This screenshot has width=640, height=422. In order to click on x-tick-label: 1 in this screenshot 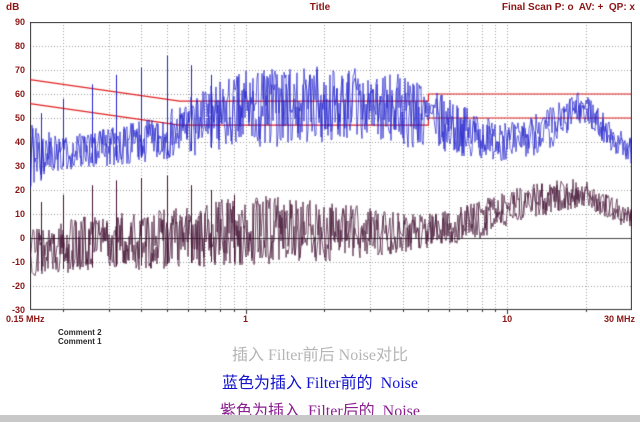, I will do `click(246, 319)`.